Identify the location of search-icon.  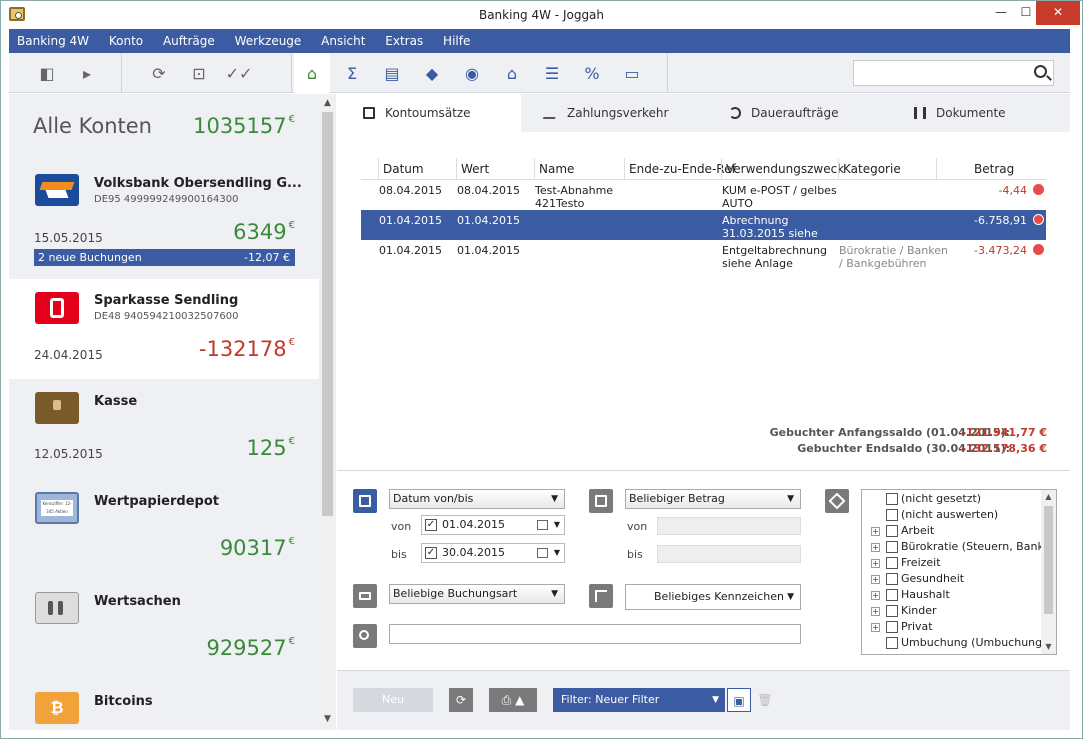
(1040, 71).